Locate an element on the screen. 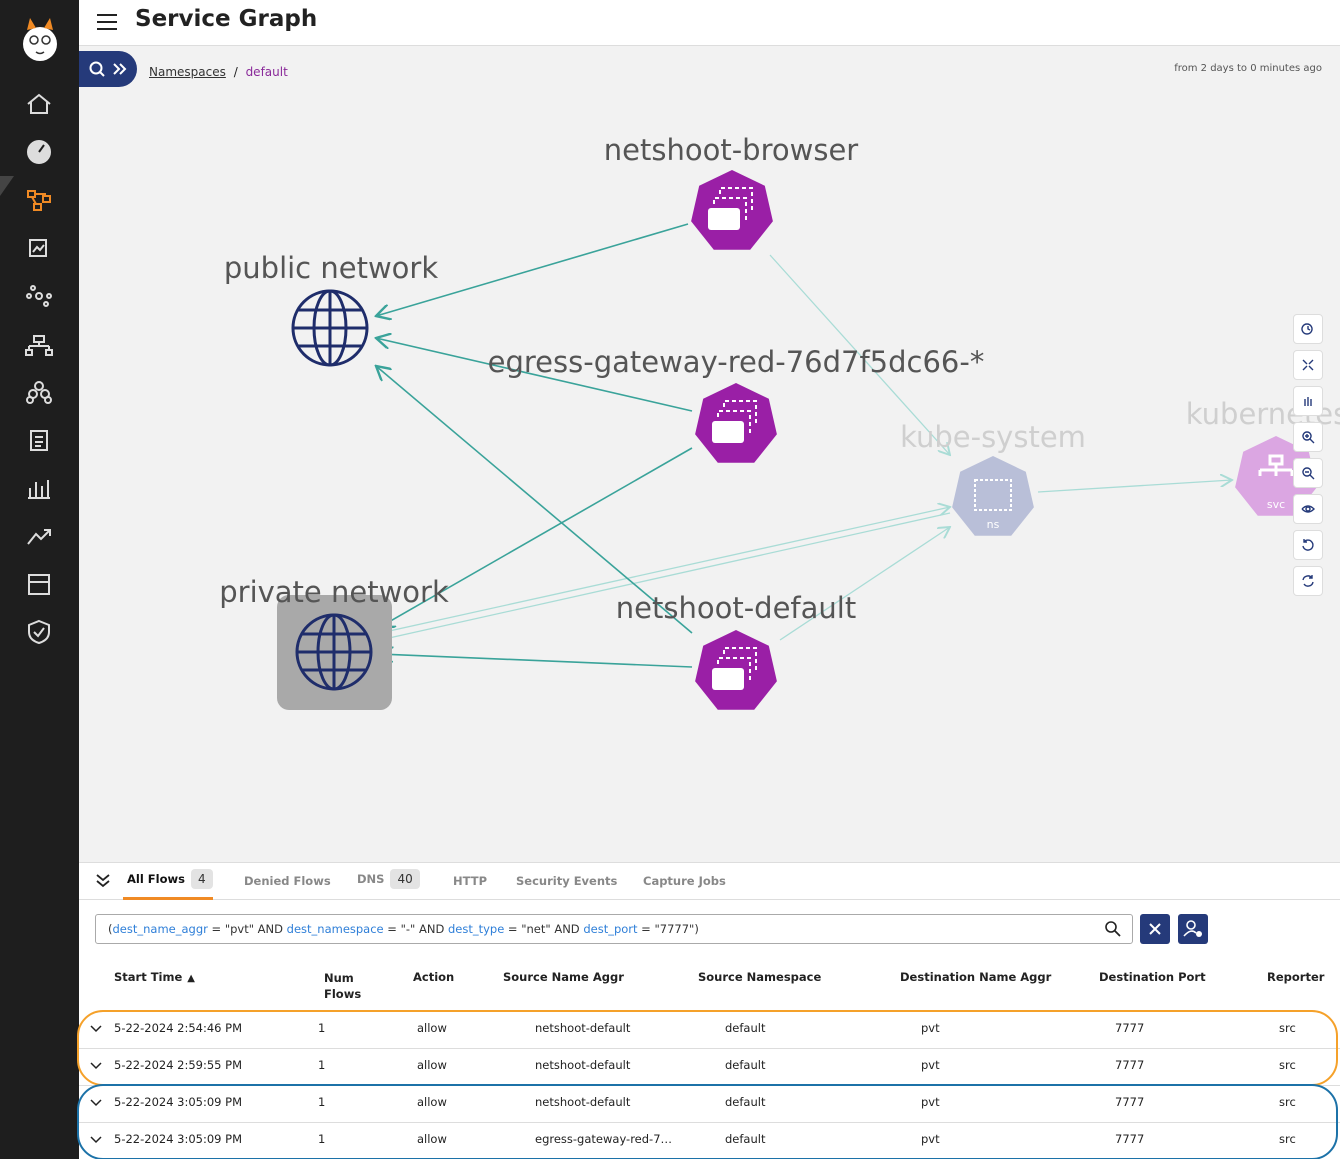 Image resolution: width=1340 pixels, height=1159 pixels. menu-button is located at coordinates (107, 22).